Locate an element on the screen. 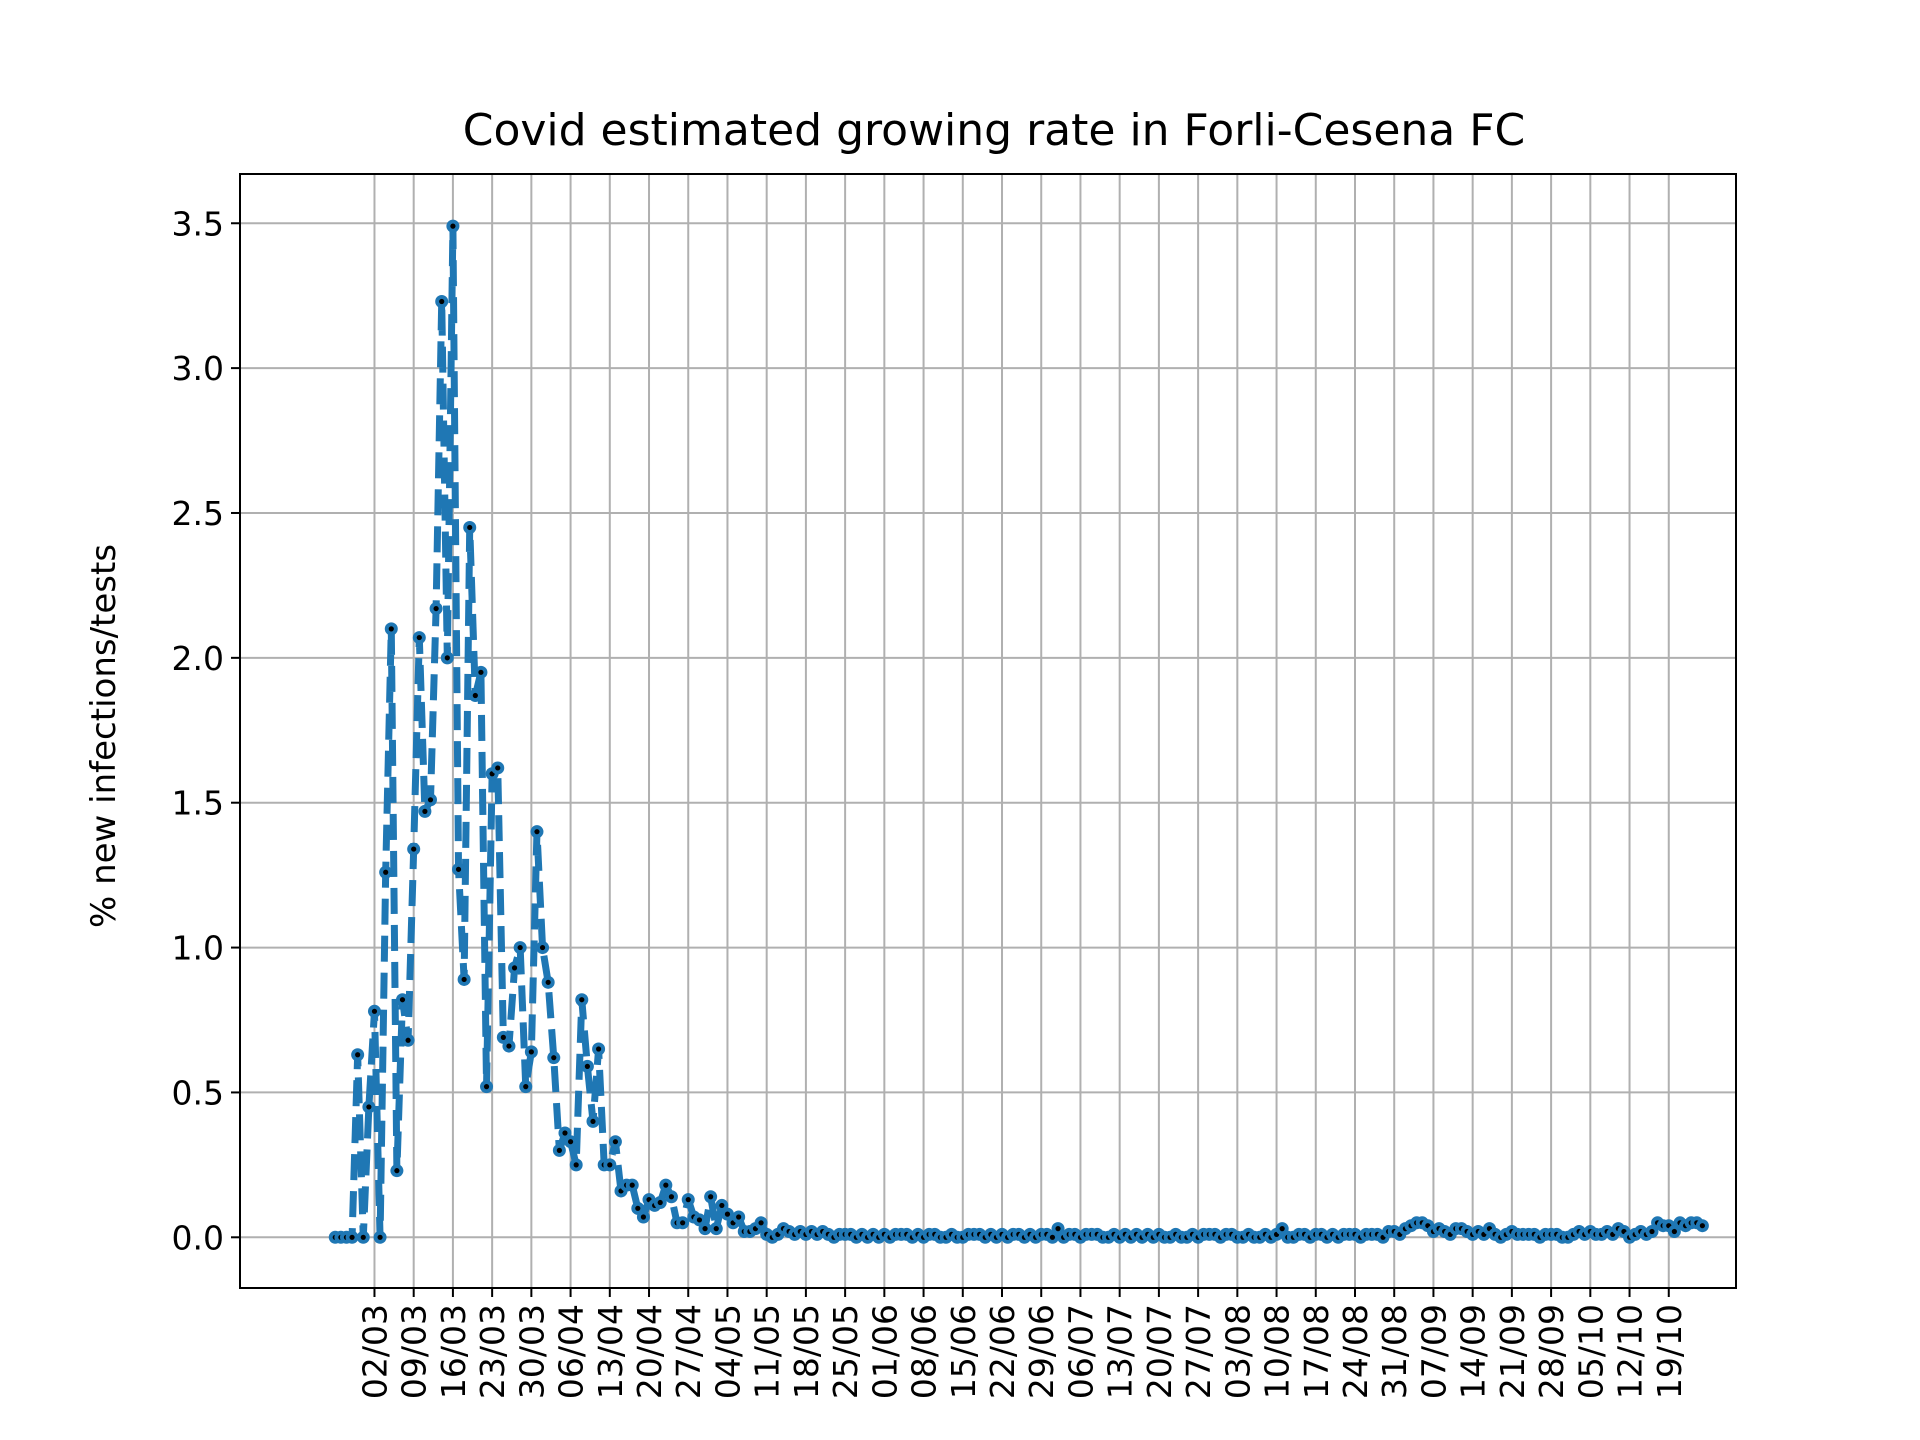 Image resolution: width=1920 pixels, height=1440 pixels. x-tick-label: 12/10 is located at coordinates (1630, 1351).